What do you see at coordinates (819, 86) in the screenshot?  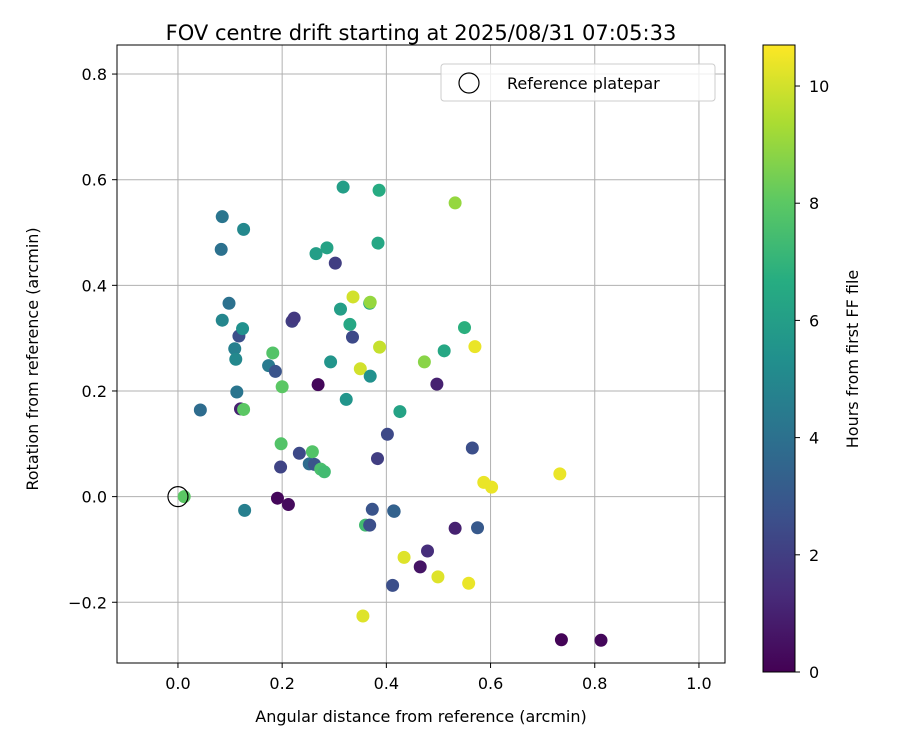 I see `colorbar-tick-label: 10` at bounding box center [819, 86].